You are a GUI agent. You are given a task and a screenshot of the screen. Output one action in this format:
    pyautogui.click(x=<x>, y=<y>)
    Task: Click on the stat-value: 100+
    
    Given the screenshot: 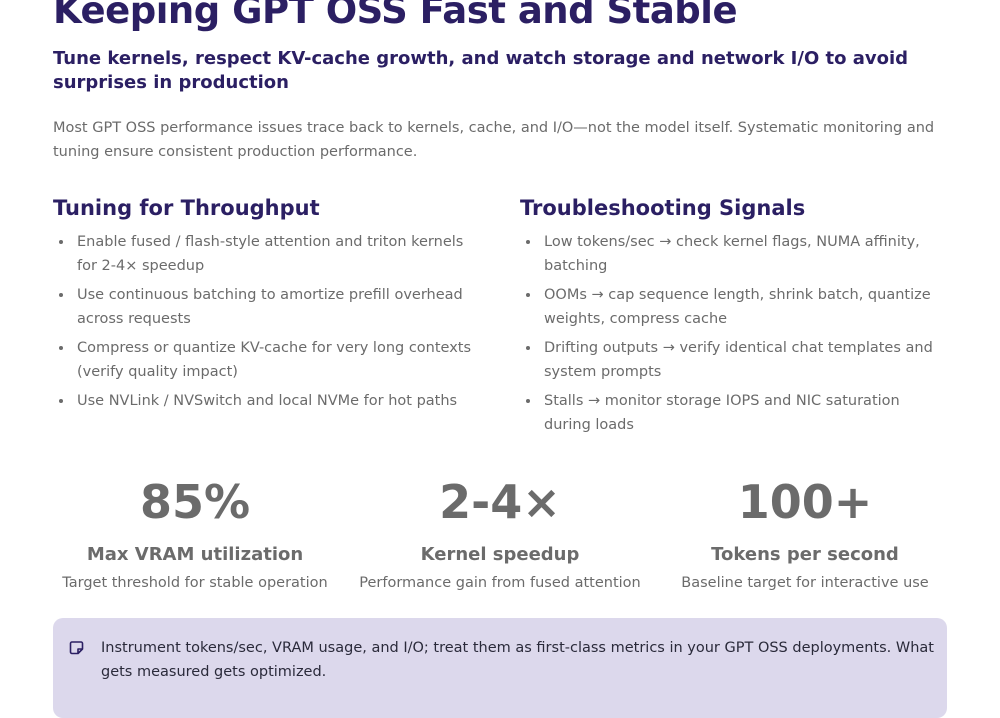 What is the action you would take?
    pyautogui.click(x=805, y=502)
    